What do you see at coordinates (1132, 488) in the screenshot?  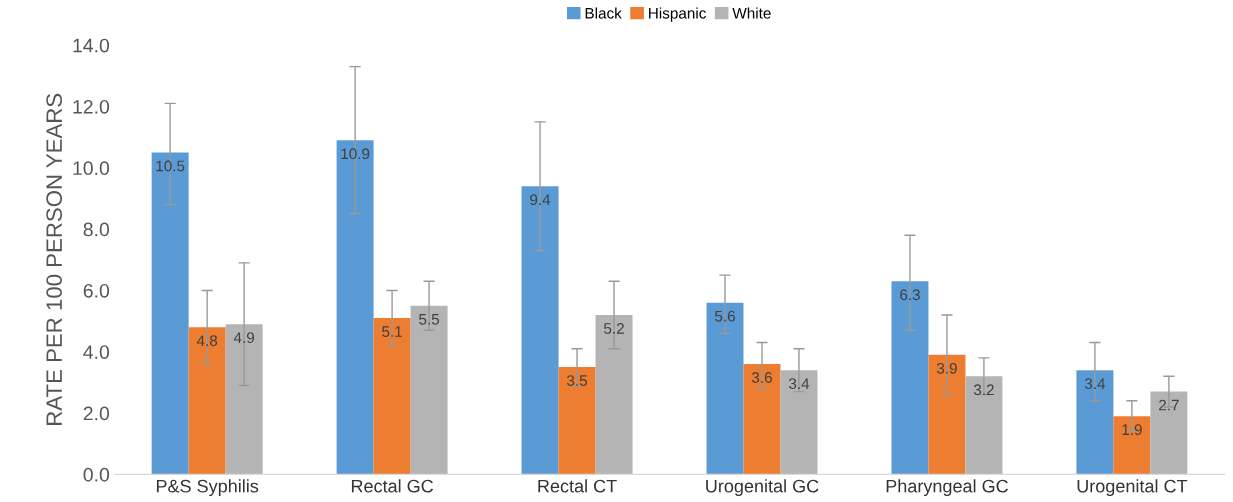 I see `x-tick-label: Urogenital CT` at bounding box center [1132, 488].